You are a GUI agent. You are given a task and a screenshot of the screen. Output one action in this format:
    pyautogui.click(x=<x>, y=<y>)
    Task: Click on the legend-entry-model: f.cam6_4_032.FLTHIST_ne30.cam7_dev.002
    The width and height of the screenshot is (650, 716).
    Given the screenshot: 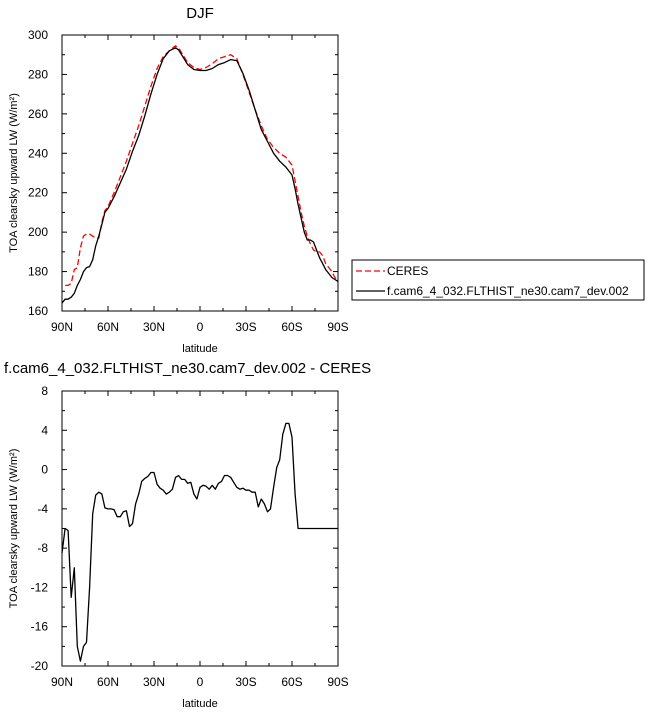 What is the action you would take?
    pyautogui.click(x=508, y=291)
    